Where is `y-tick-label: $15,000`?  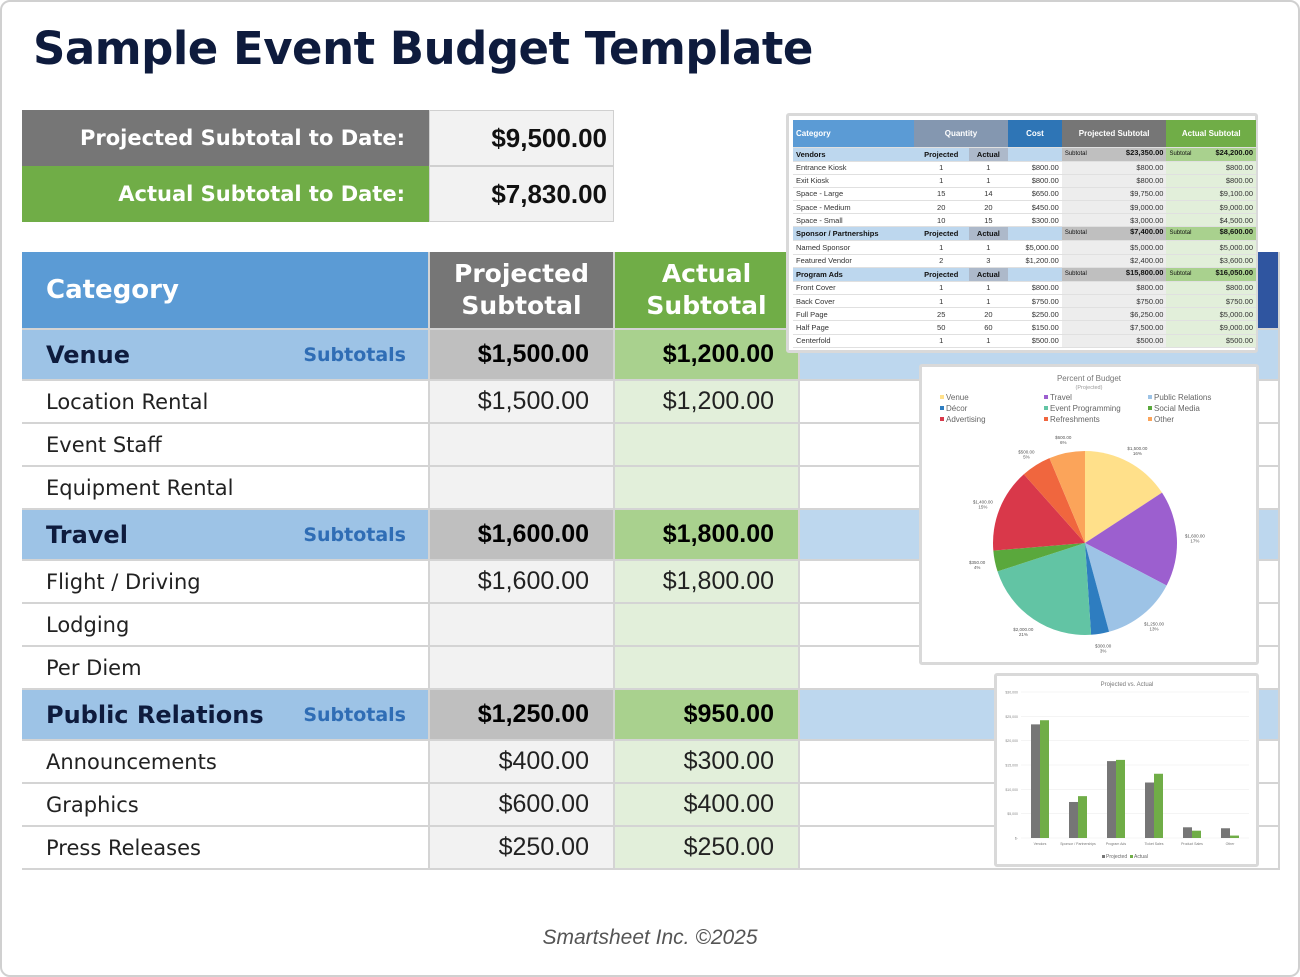
y-tick-label: $15,000 is located at coordinates (1011, 766).